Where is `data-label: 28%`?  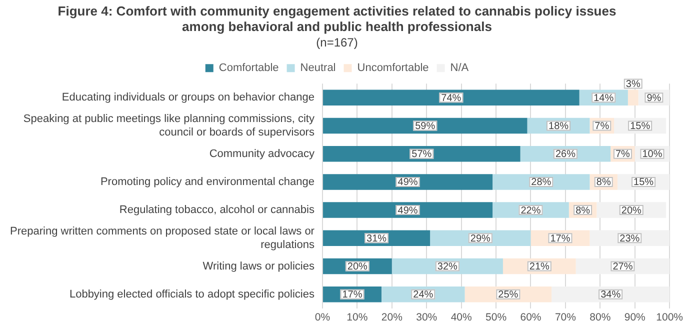
data-label: 28% is located at coordinates (541, 182).